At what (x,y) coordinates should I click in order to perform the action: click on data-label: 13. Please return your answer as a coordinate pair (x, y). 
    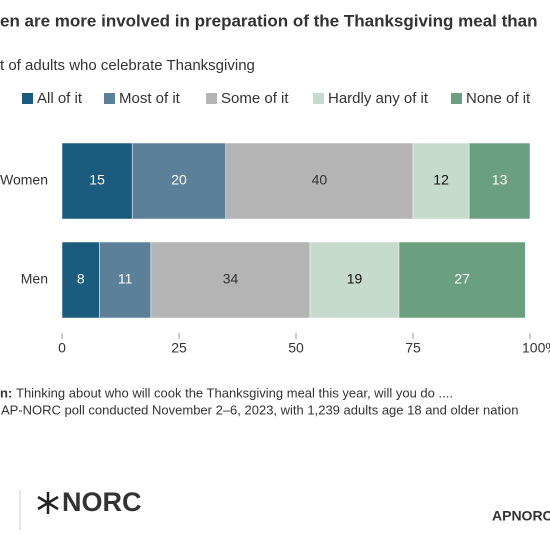
    Looking at the image, I should click on (500, 180).